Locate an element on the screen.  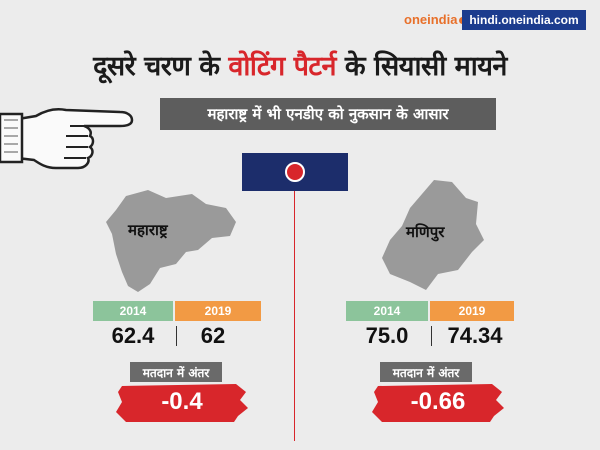
manipur-2019-value: 74.34 is located at coordinates (475, 335).